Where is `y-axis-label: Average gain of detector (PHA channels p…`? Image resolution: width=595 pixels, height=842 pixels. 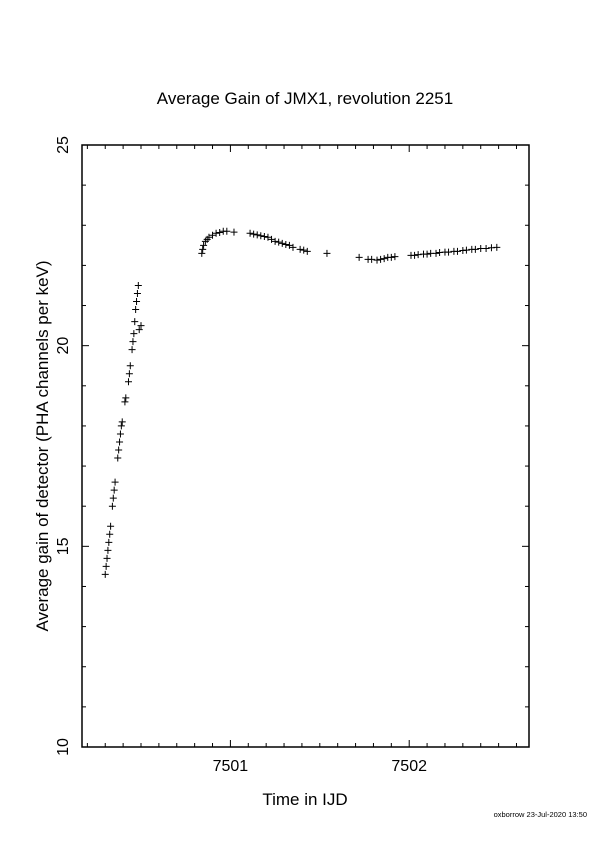
y-axis-label: Average gain of detector (PHA channels p… is located at coordinates (42, 445).